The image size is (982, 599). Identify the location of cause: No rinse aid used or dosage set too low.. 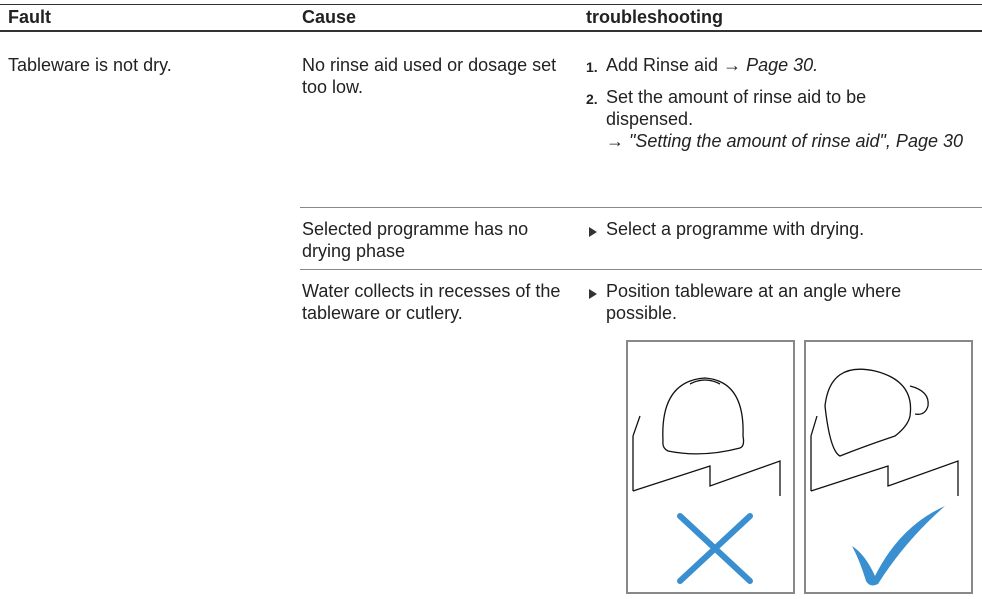
(429, 76).